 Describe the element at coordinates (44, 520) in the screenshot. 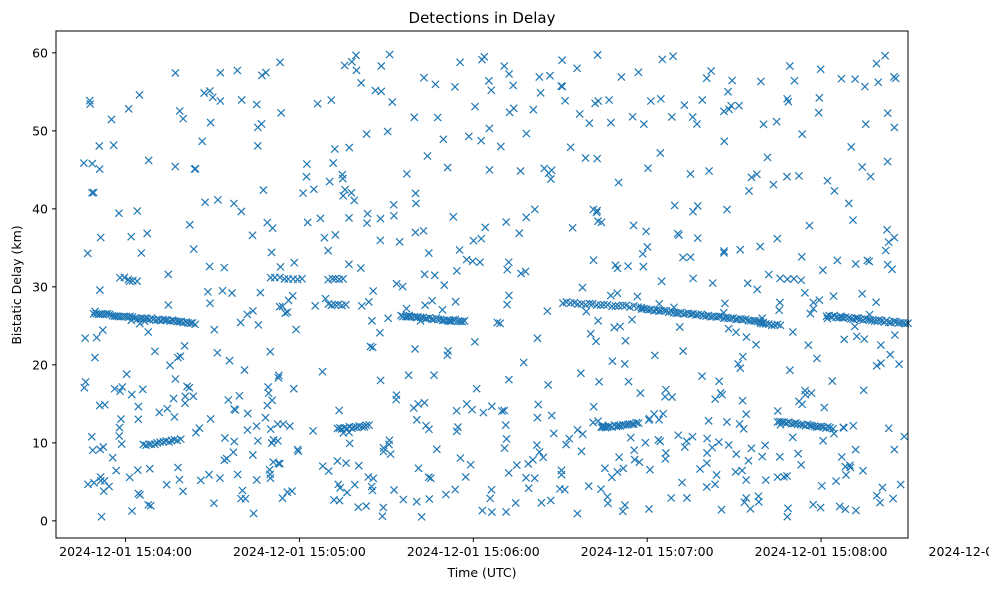

I see `y-tick-label: 0` at that location.